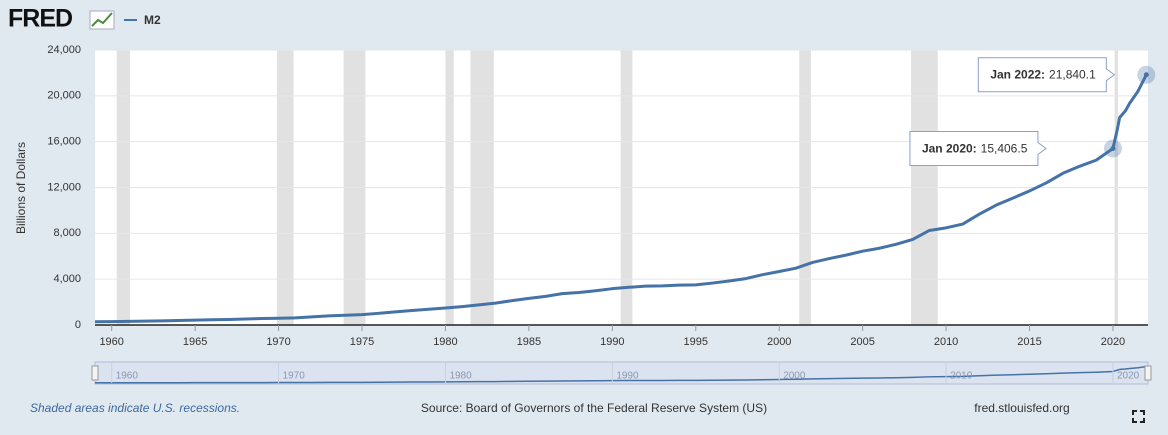 This screenshot has width=1168, height=435. What do you see at coordinates (612, 342) in the screenshot?
I see `x-tick-label: 1990` at bounding box center [612, 342].